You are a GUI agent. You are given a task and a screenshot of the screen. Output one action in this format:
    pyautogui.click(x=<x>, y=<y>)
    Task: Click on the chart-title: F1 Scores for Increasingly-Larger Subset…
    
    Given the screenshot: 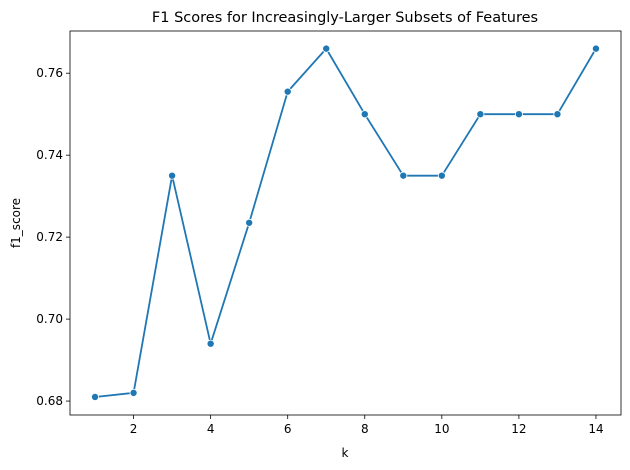 What is the action you would take?
    pyautogui.click(x=345, y=18)
    